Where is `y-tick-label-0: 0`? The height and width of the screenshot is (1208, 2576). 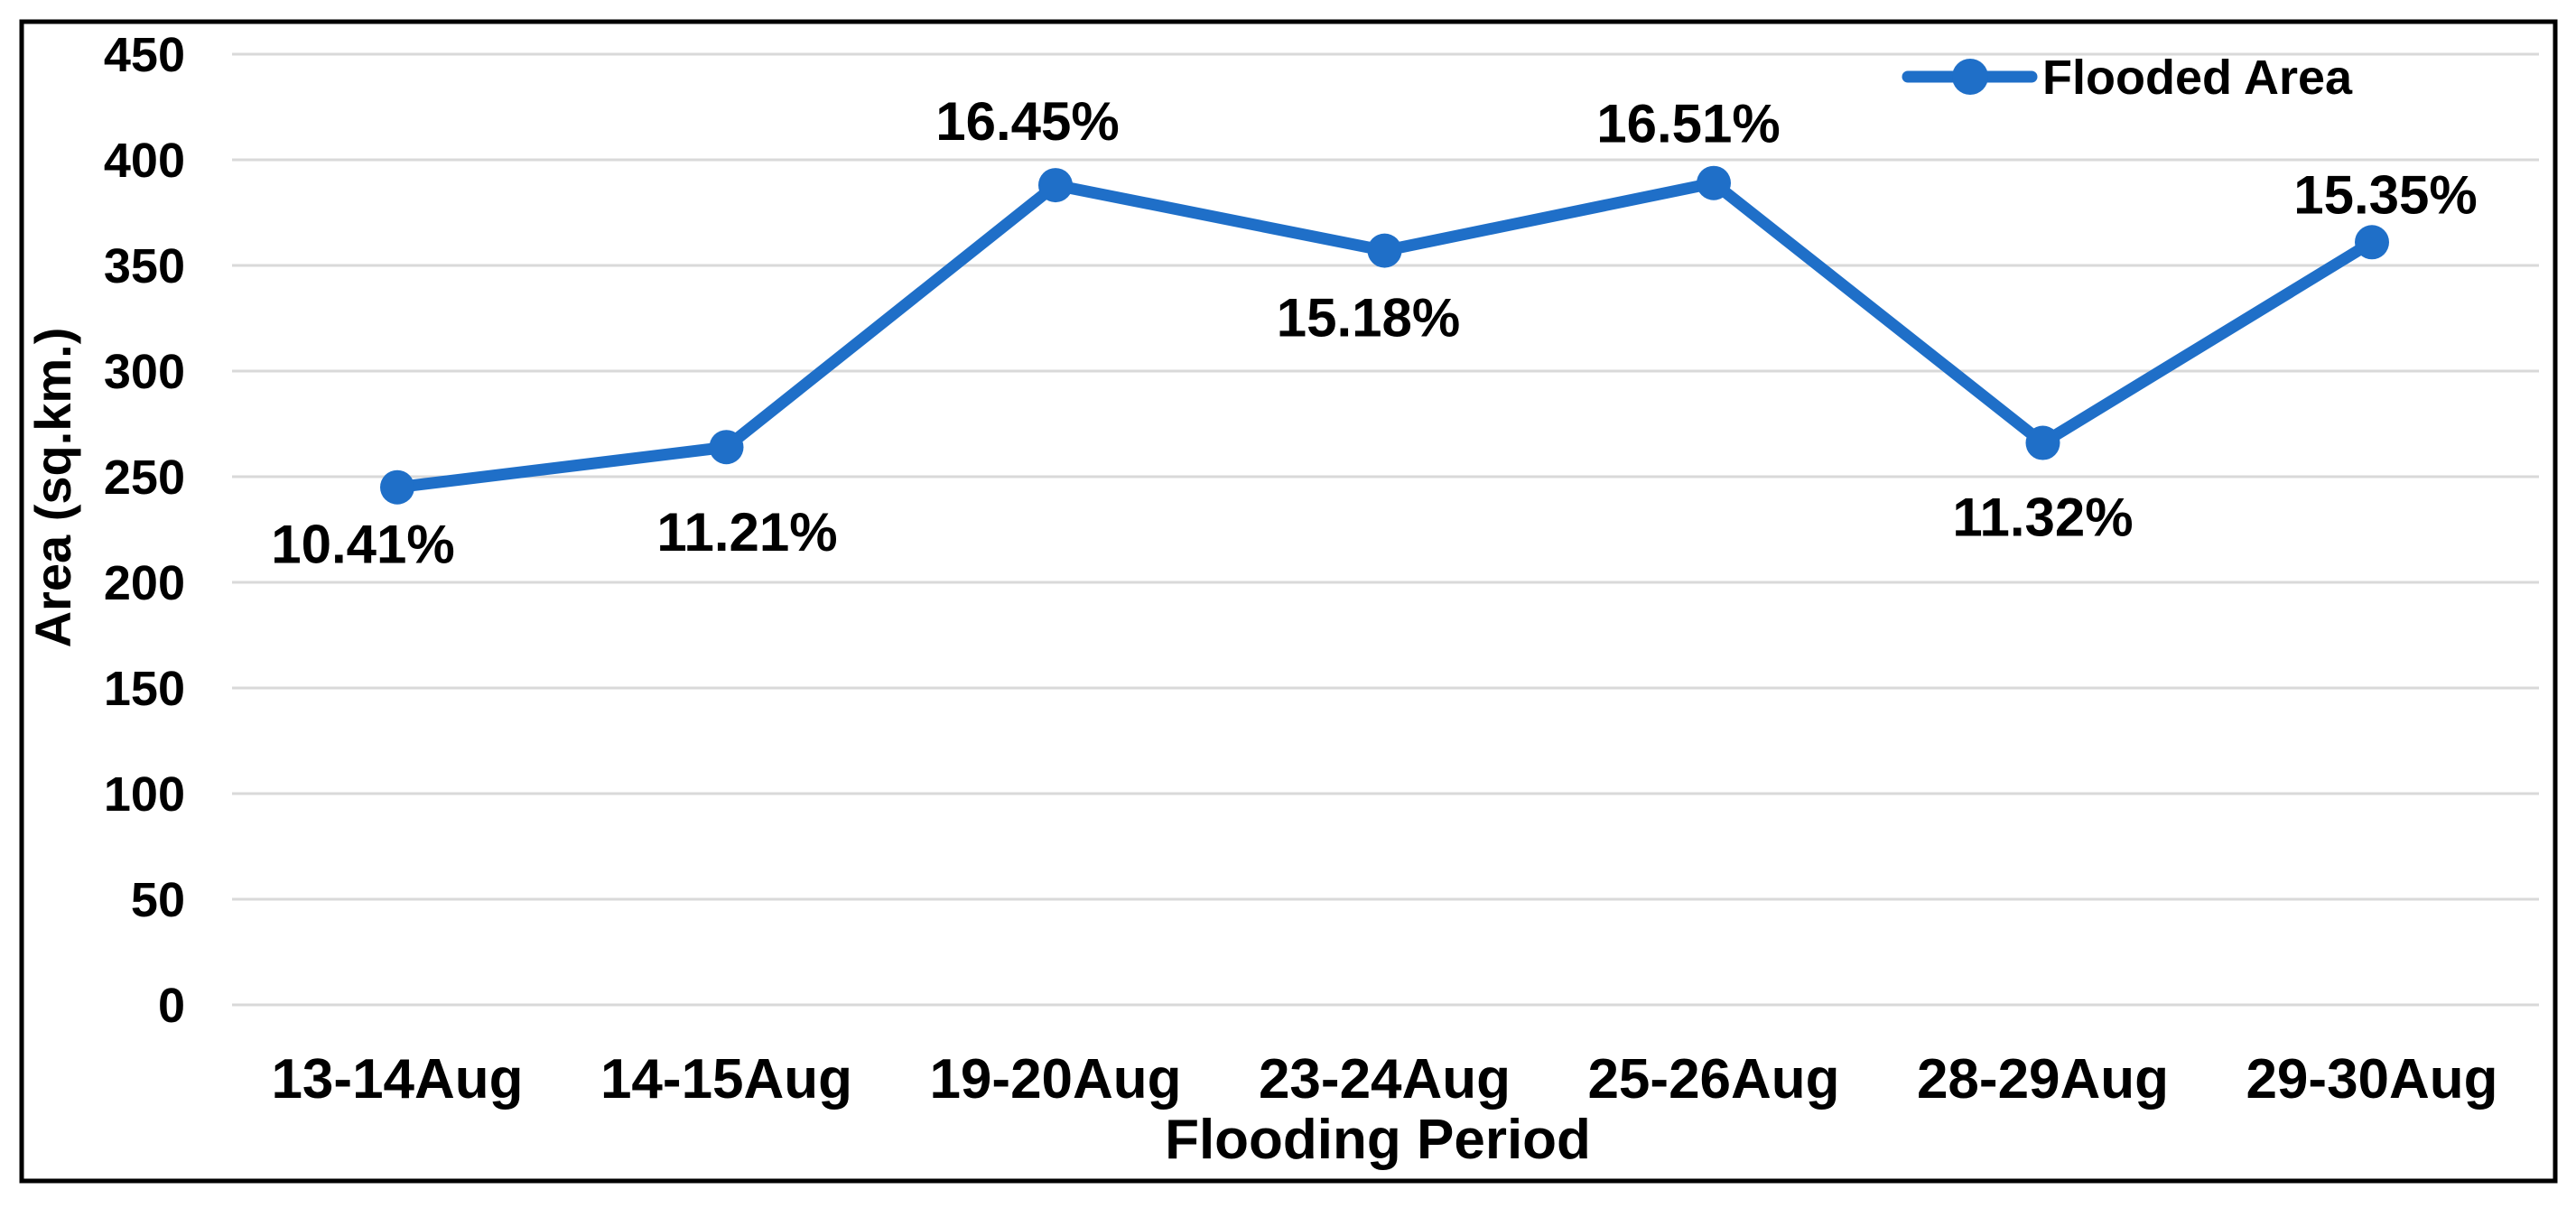
y-tick-label-0: 0 is located at coordinates (171, 1006).